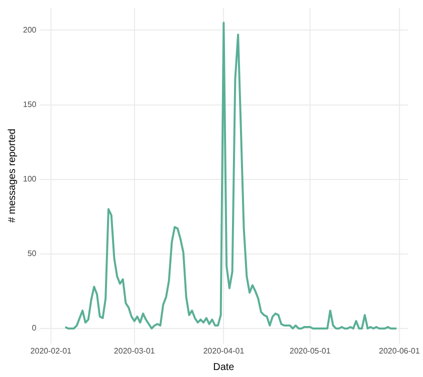  What do you see at coordinates (311, 351) in the screenshot?
I see `x-tick-label: 2020-05-01` at bounding box center [311, 351].